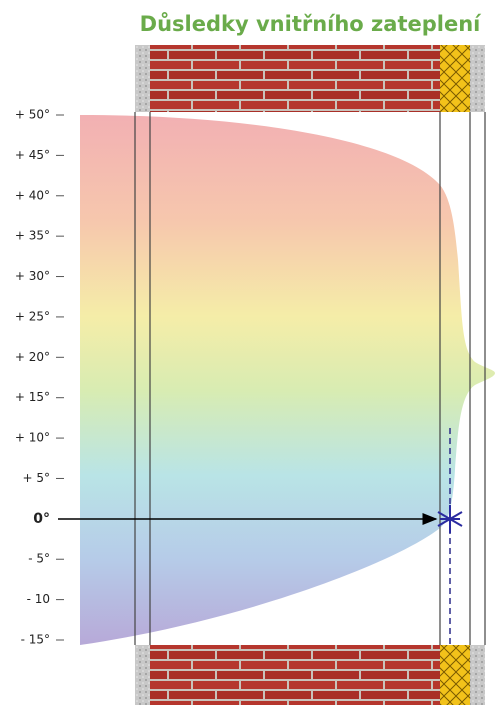 The height and width of the screenshot is (711, 496). Describe the element at coordinates (32, 115) in the screenshot. I see `scale-label: + 50°` at that location.